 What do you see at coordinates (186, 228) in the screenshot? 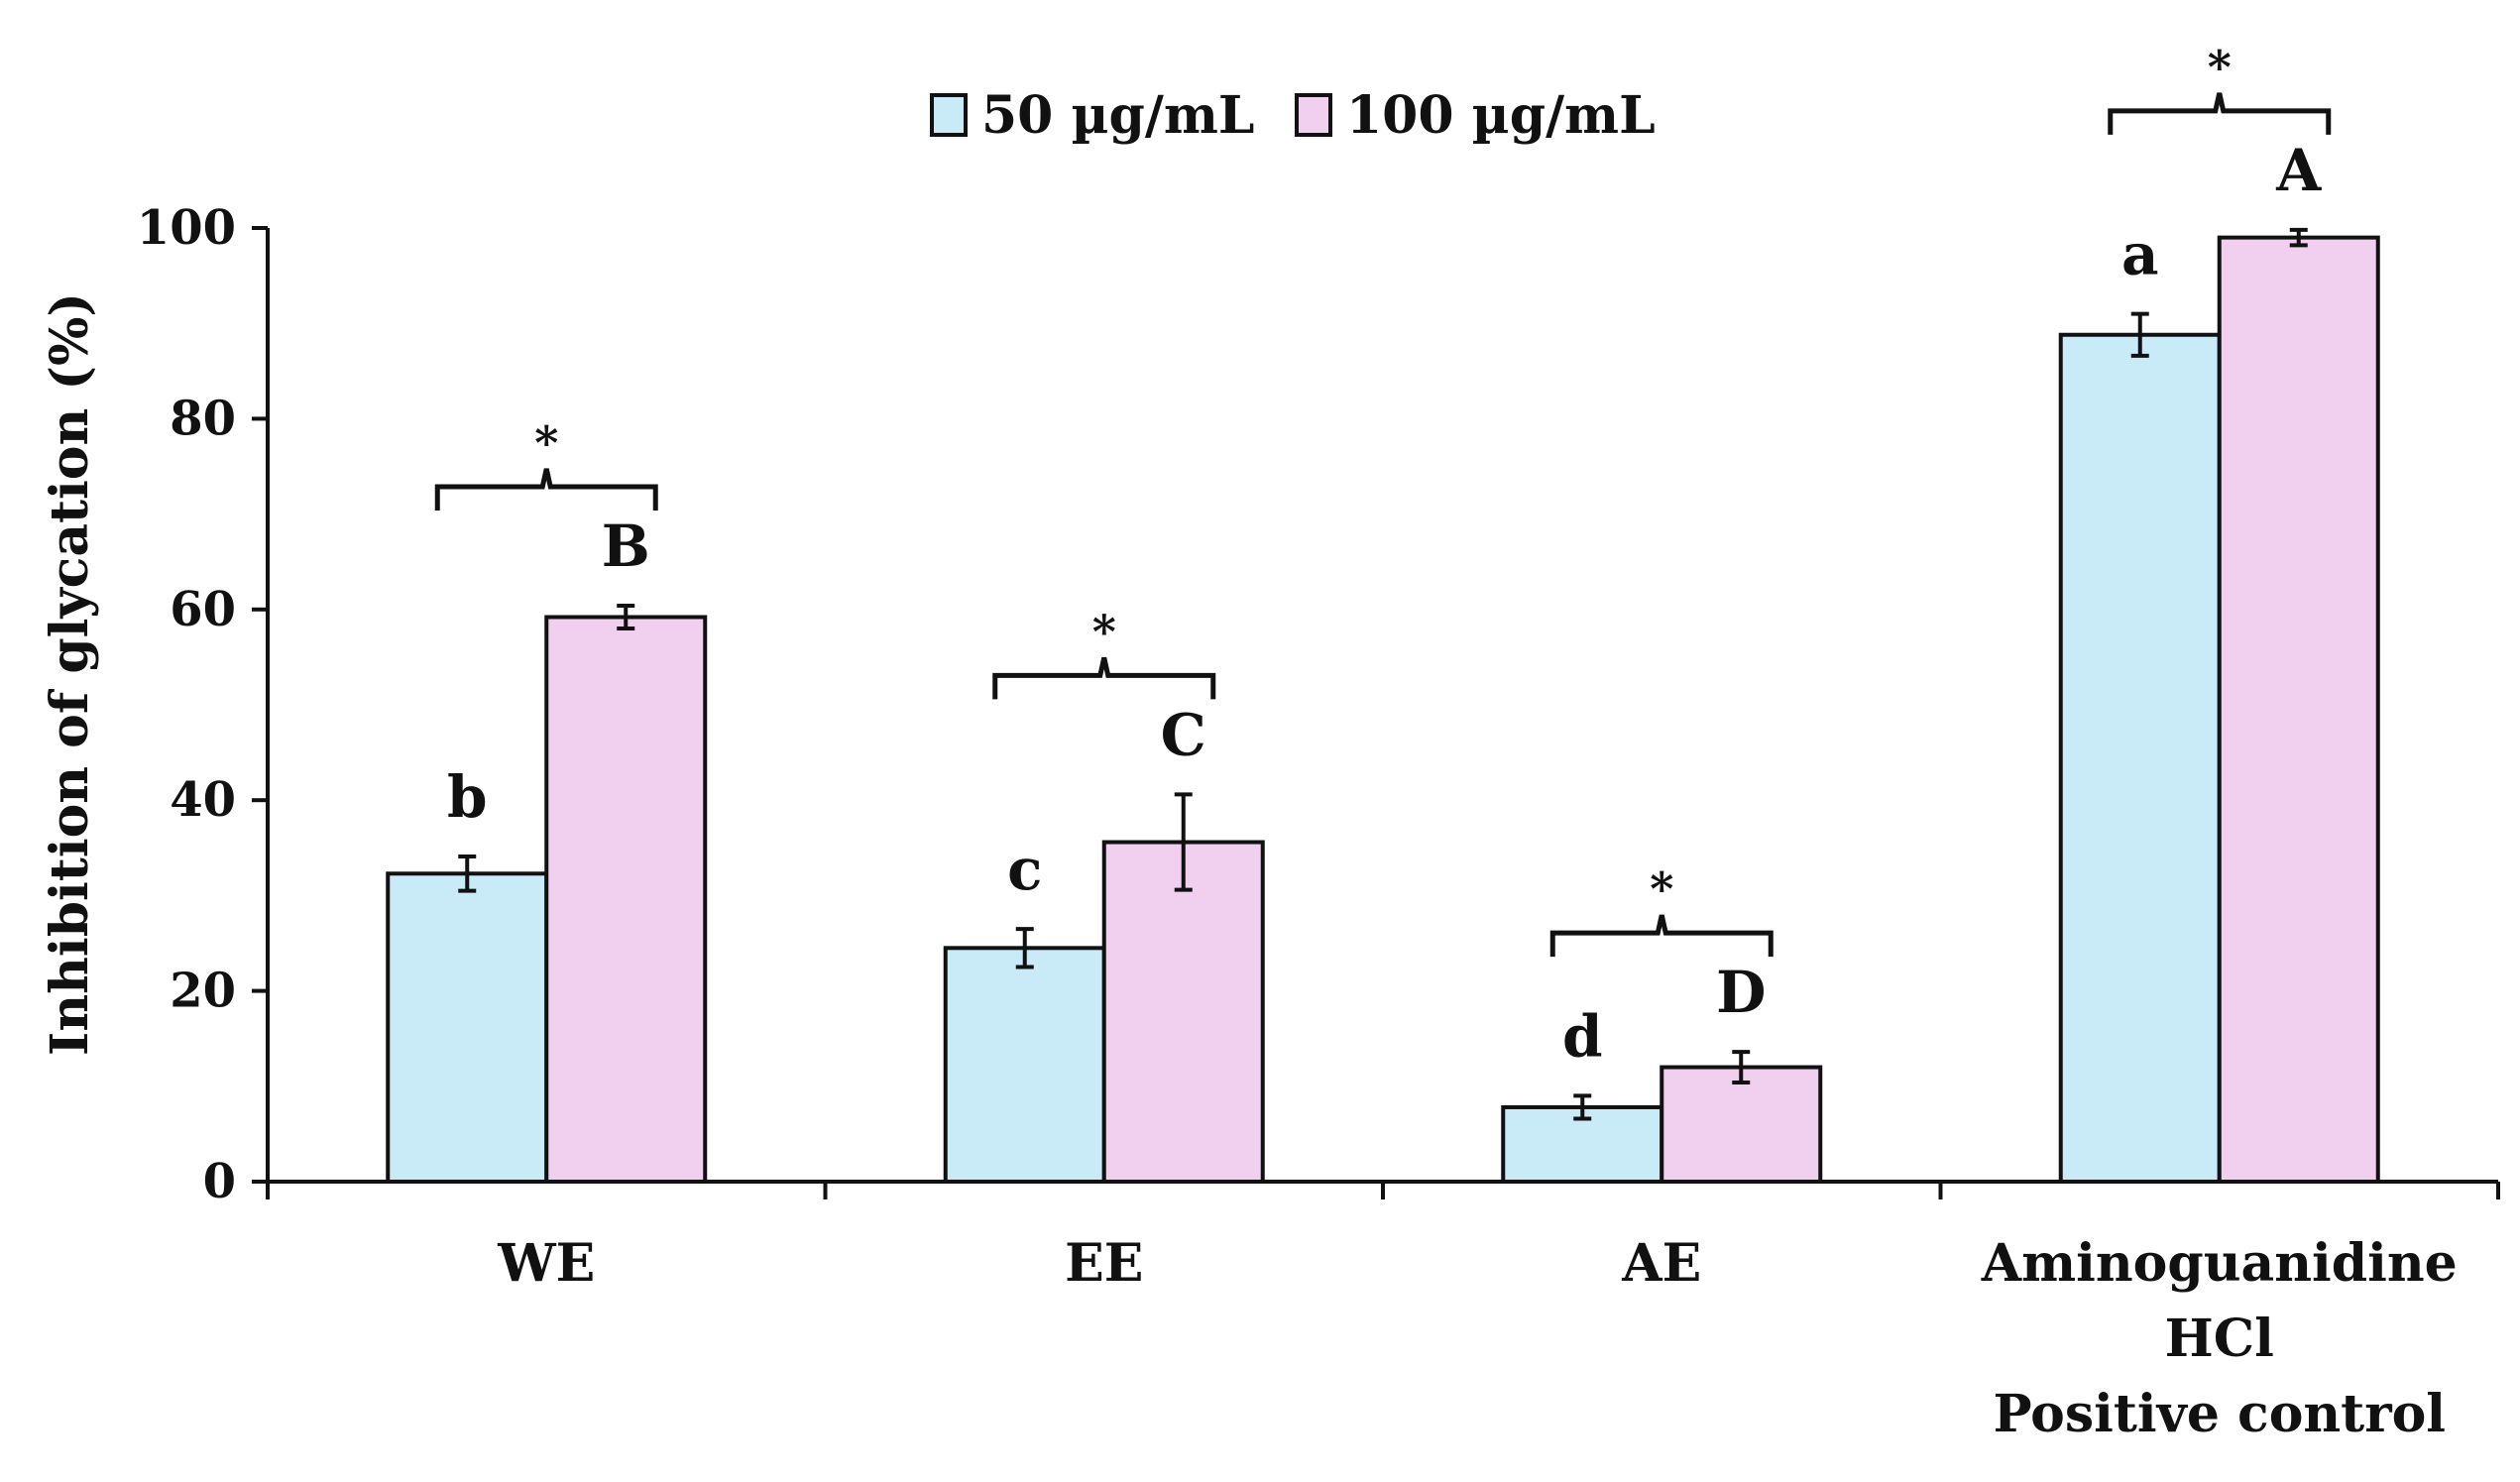
I see `y-tick-label: 100` at bounding box center [186, 228].